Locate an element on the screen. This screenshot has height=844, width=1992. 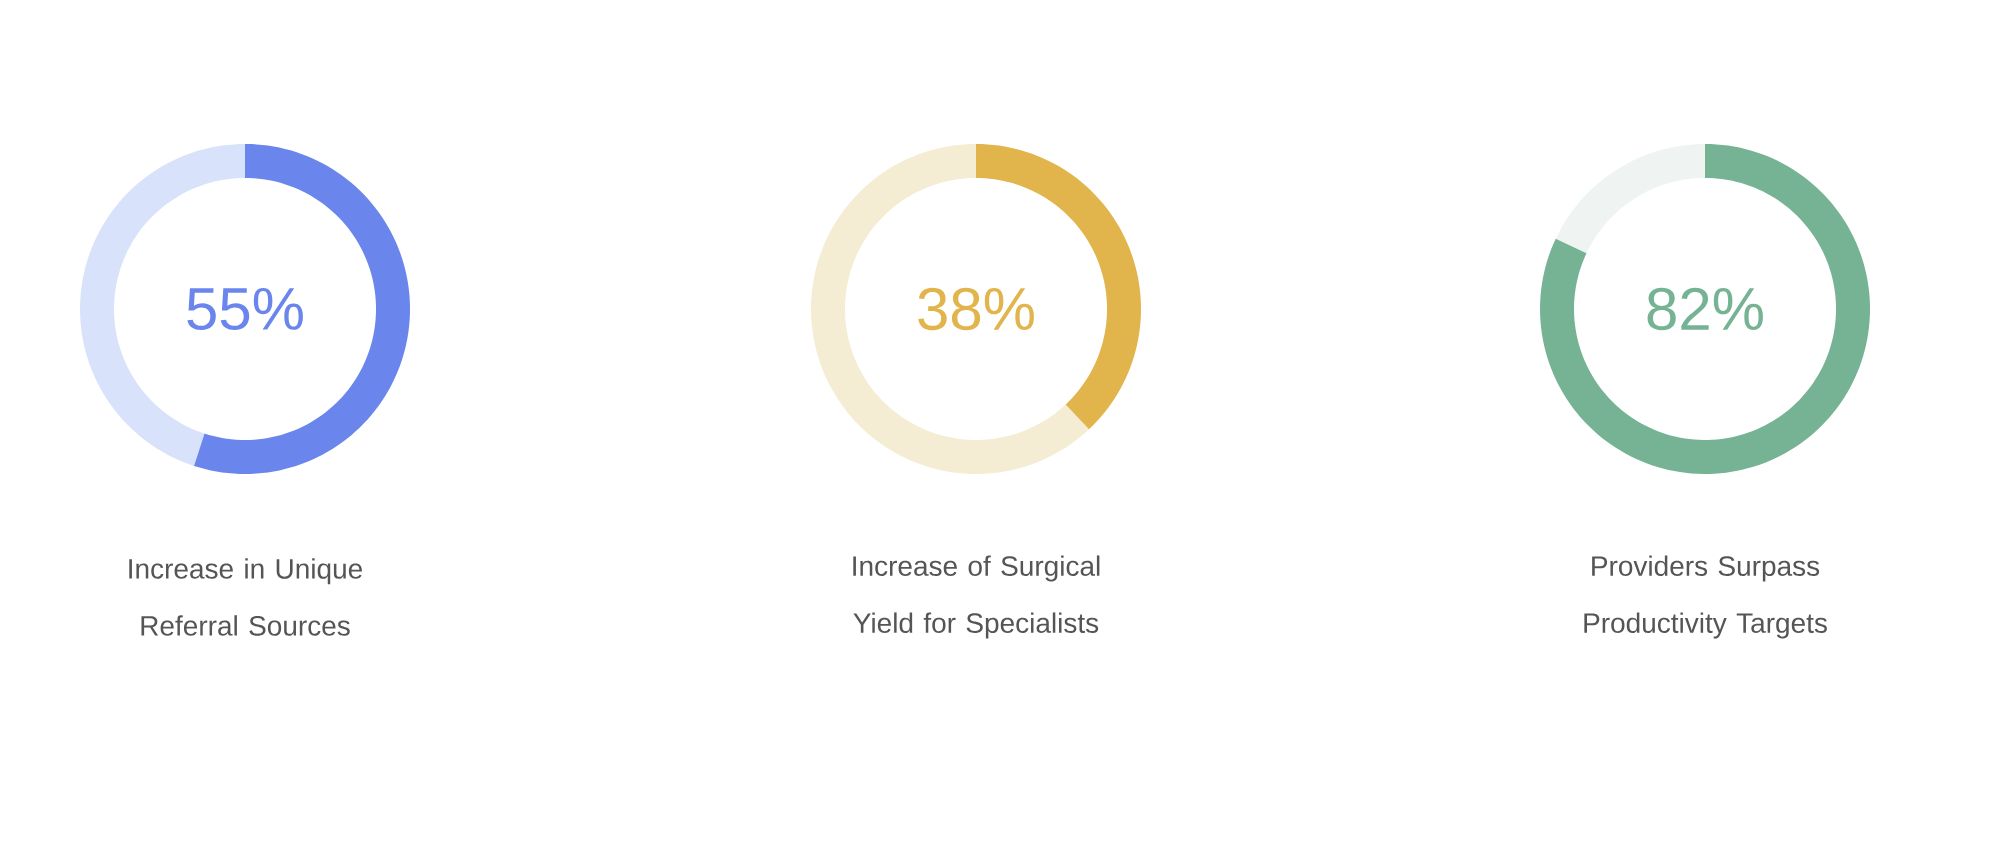
text: Increase of Surgical Yield for Specialists is located at coordinates (976, 597).